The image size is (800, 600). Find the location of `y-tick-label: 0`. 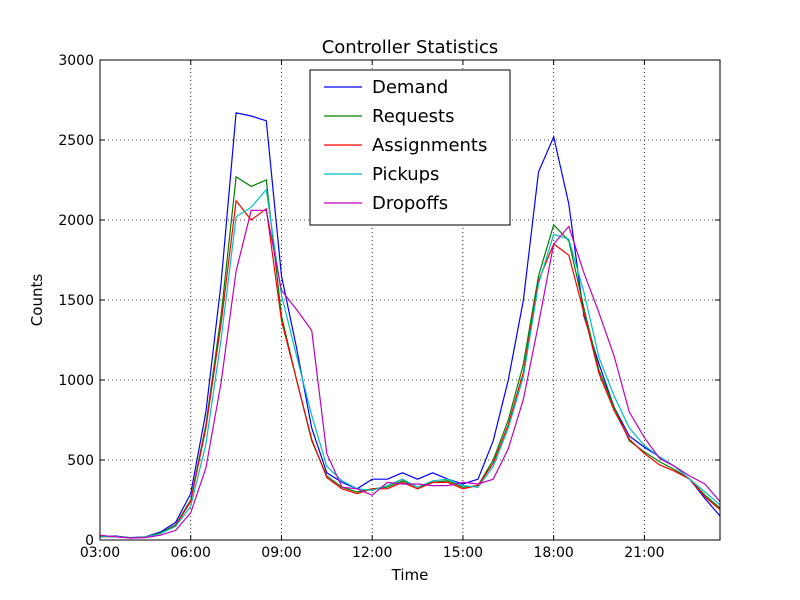

y-tick-label: 0 is located at coordinates (89, 541).